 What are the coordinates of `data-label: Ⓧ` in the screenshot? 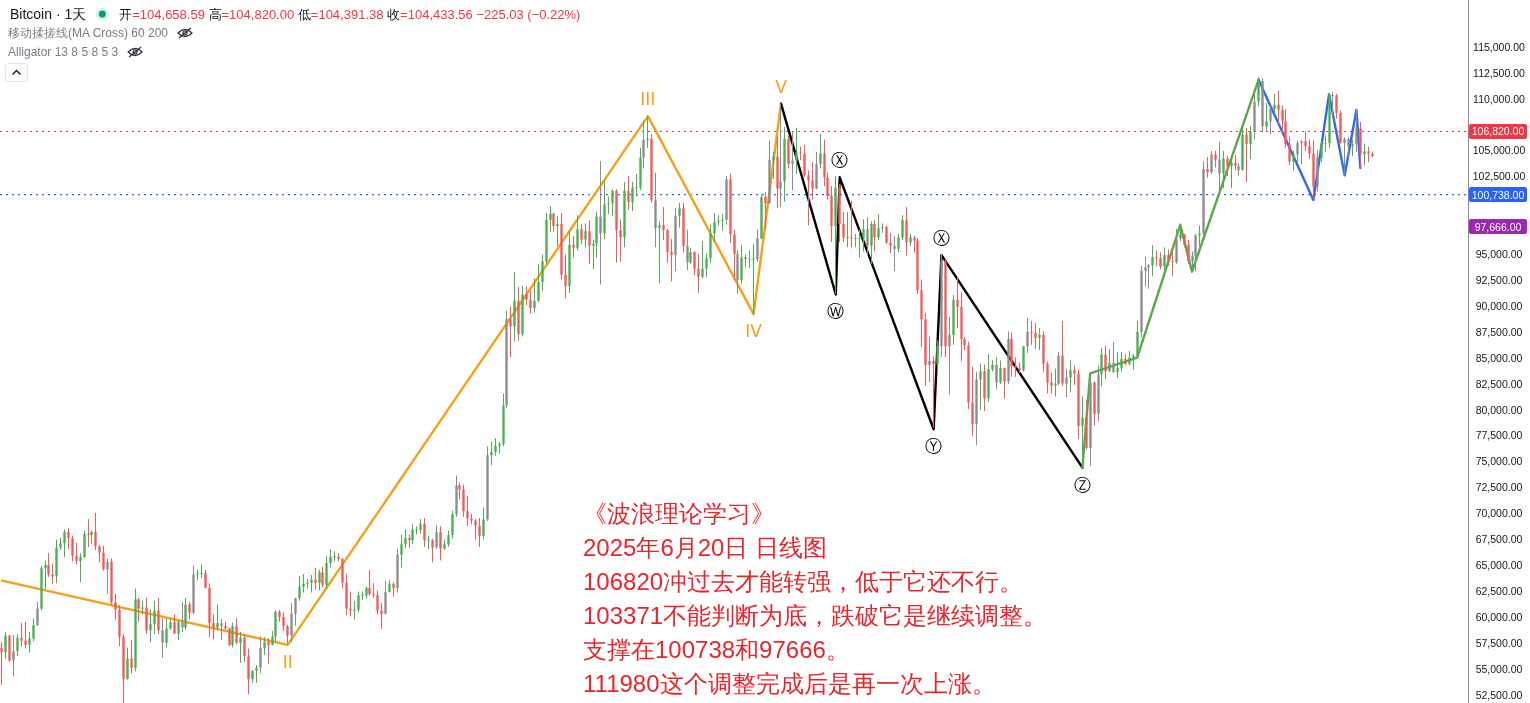 It's located at (941, 238).